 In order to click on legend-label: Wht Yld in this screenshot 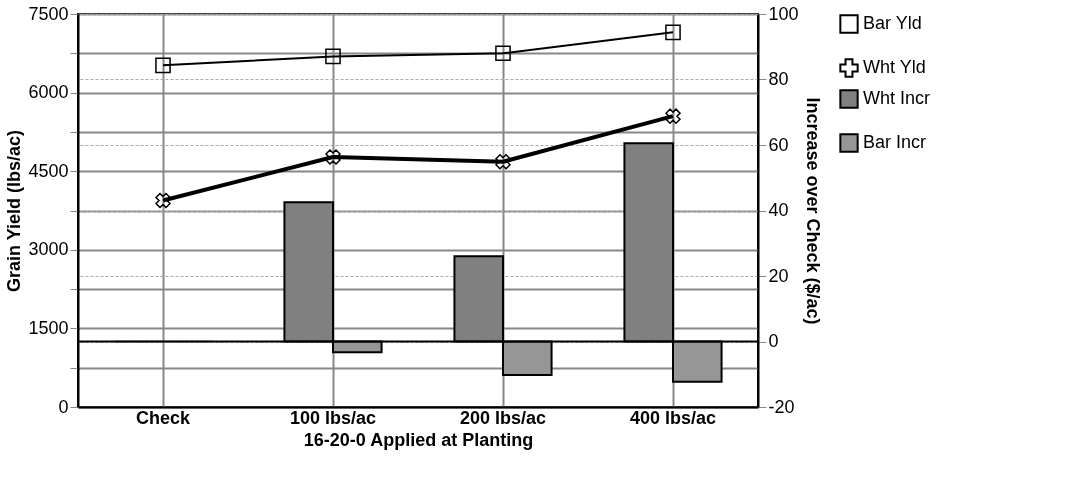, I will do `click(894, 67)`.